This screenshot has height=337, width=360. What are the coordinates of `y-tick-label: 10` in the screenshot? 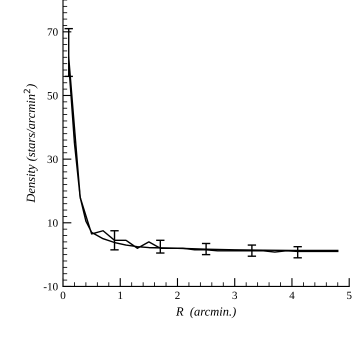 It's located at (53, 223).